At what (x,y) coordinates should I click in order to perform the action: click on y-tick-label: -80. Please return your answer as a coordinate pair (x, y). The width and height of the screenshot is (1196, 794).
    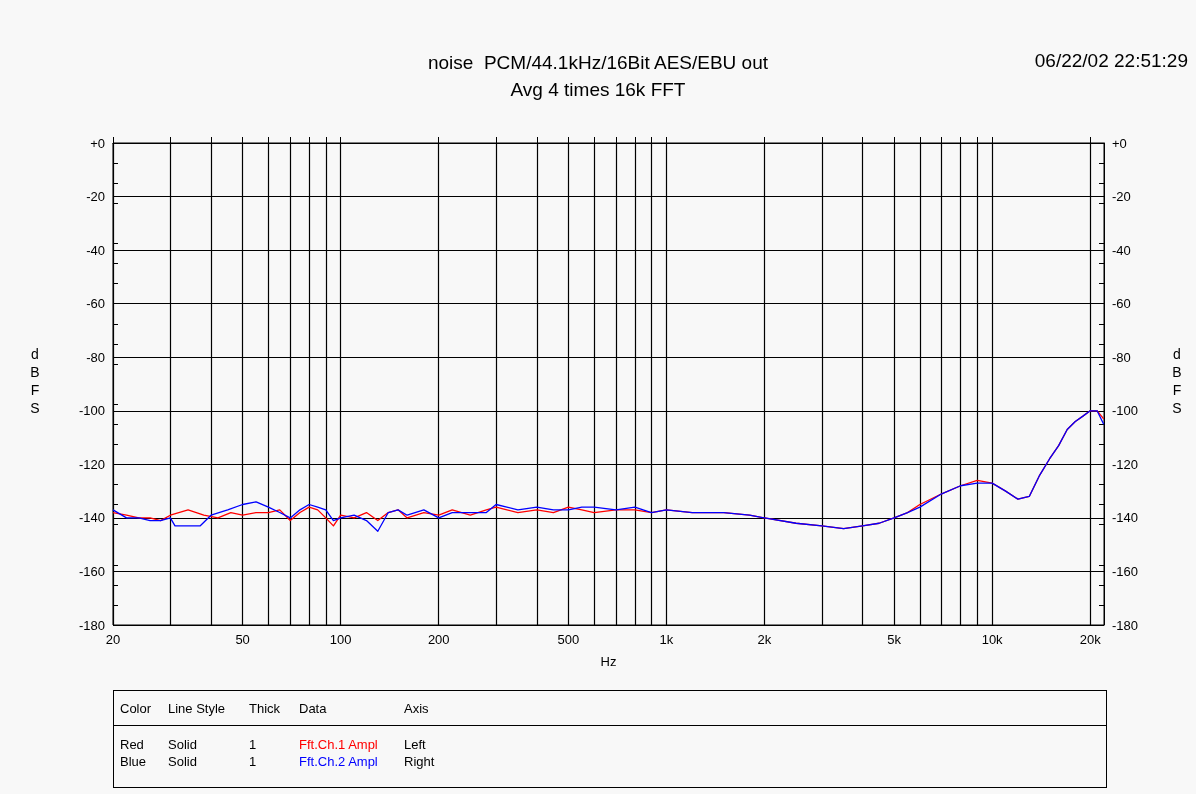
    Looking at the image, I should click on (95, 357).